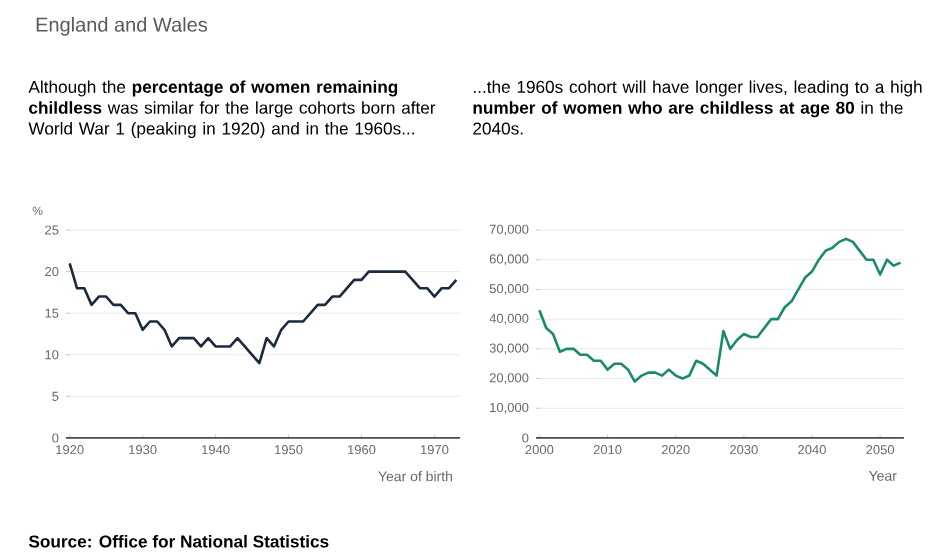 The height and width of the screenshot is (556, 948). I want to click on chart-title: England and Wales, so click(122, 26).